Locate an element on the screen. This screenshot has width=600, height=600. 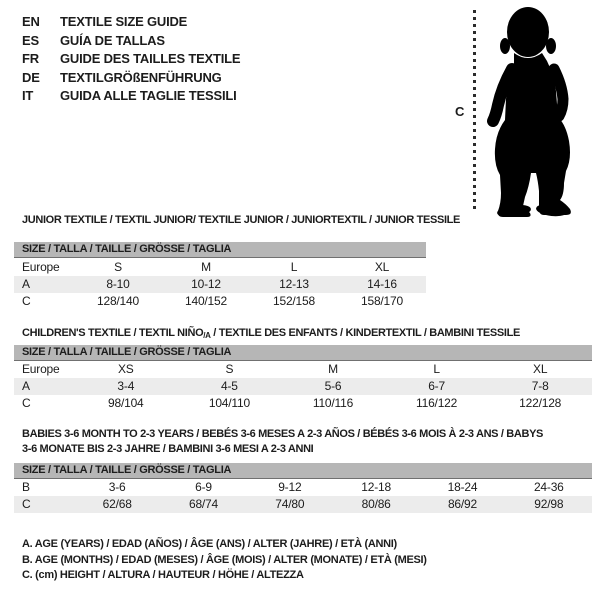
table-row: A 8-10 10-12 12-13 14-16 is located at coordinates (220, 284).